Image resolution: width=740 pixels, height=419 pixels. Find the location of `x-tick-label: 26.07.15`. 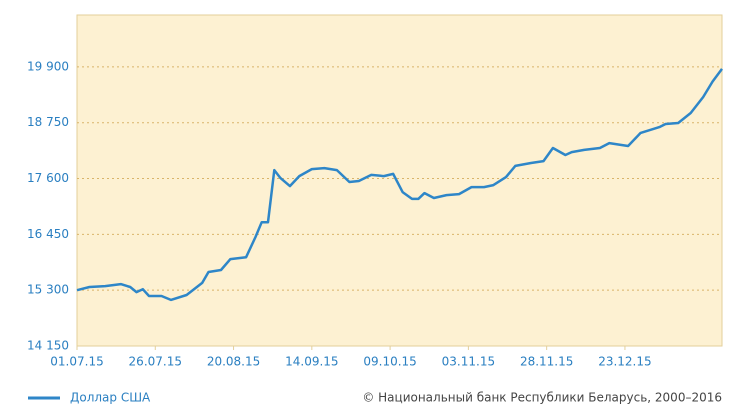

x-tick-label: 26.07.15 is located at coordinates (155, 362).